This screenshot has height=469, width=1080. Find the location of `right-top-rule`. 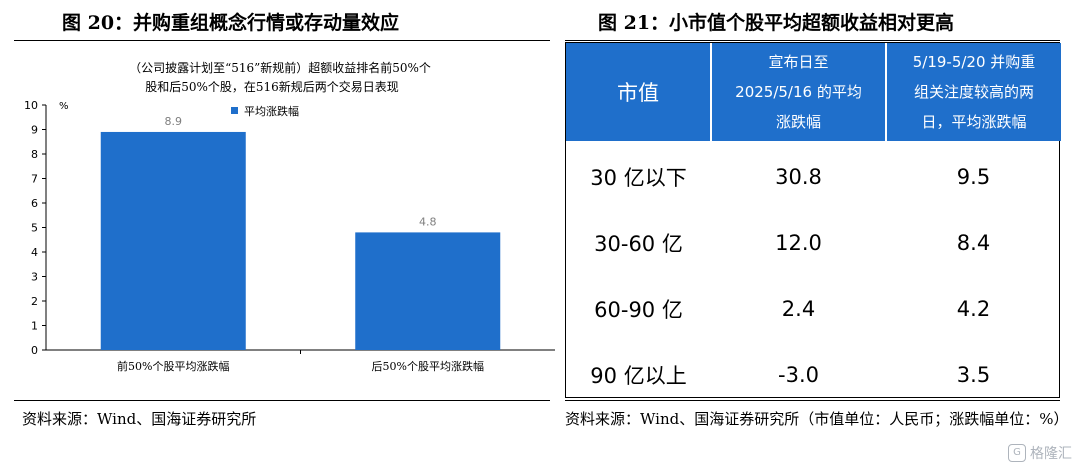

right-top-rule is located at coordinates (812, 40).